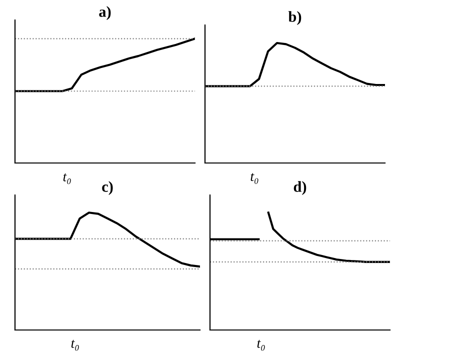 This screenshot has width=468, height=352. What do you see at coordinates (295, 18) in the screenshot?
I see `chart-title: b)` at bounding box center [295, 18].